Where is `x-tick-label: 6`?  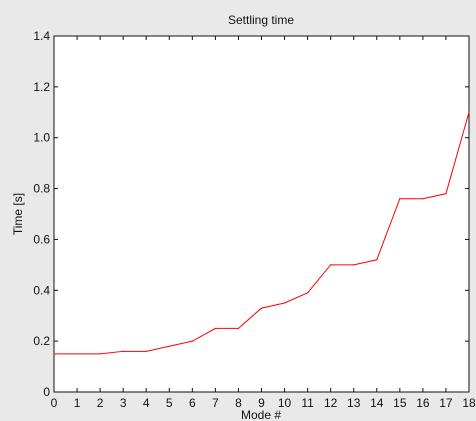
x-tick-label: 6 is located at coordinates (192, 403).